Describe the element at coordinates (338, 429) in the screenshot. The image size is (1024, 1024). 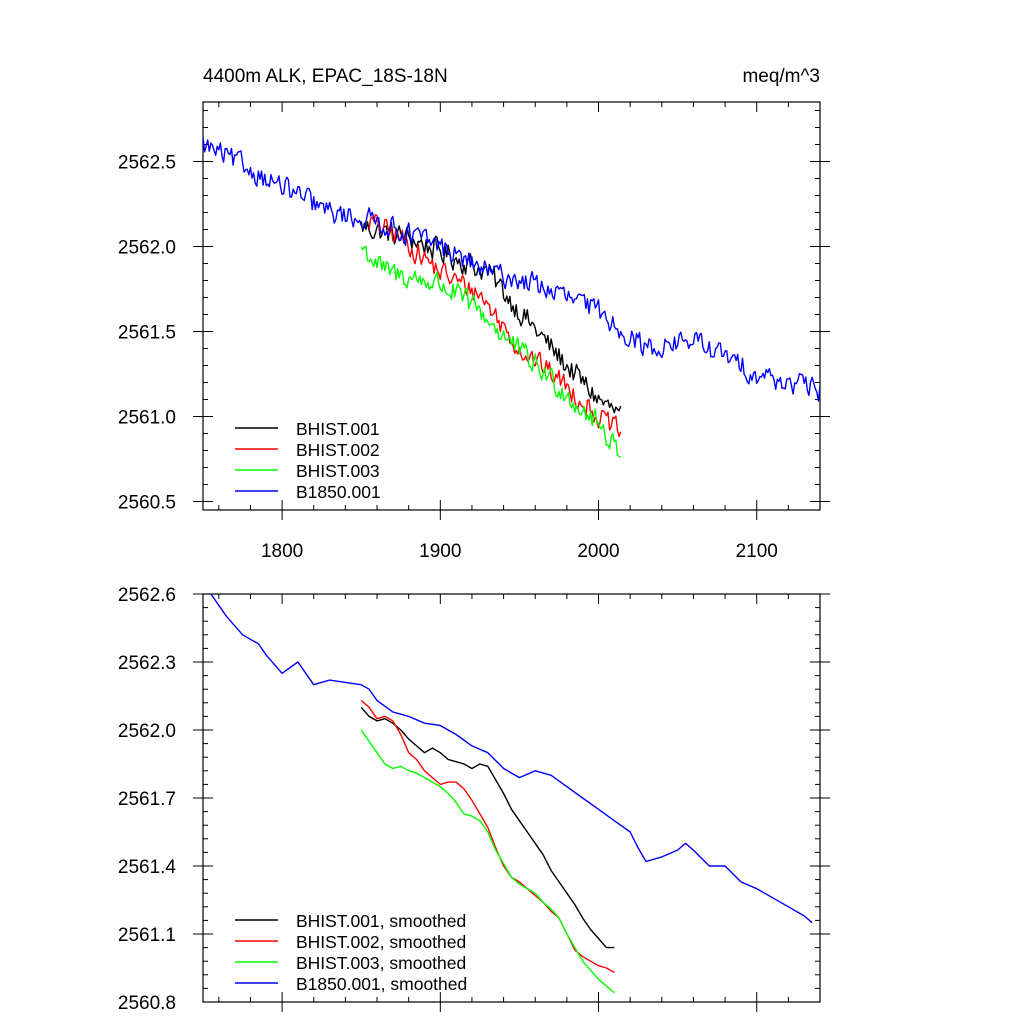
I see `legend-label-bhist-001: BHIST.001` at that location.